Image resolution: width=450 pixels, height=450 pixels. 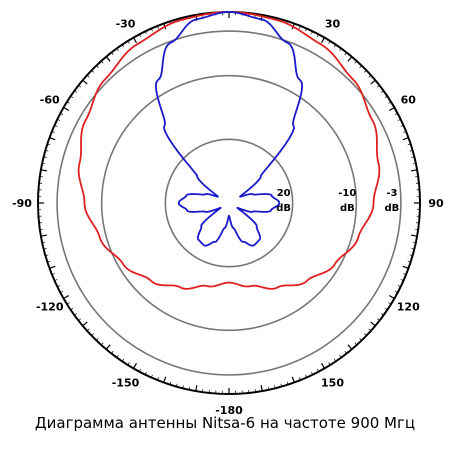 What do you see at coordinates (391, 193) in the screenshot?
I see `ring-label-value: -3` at bounding box center [391, 193].